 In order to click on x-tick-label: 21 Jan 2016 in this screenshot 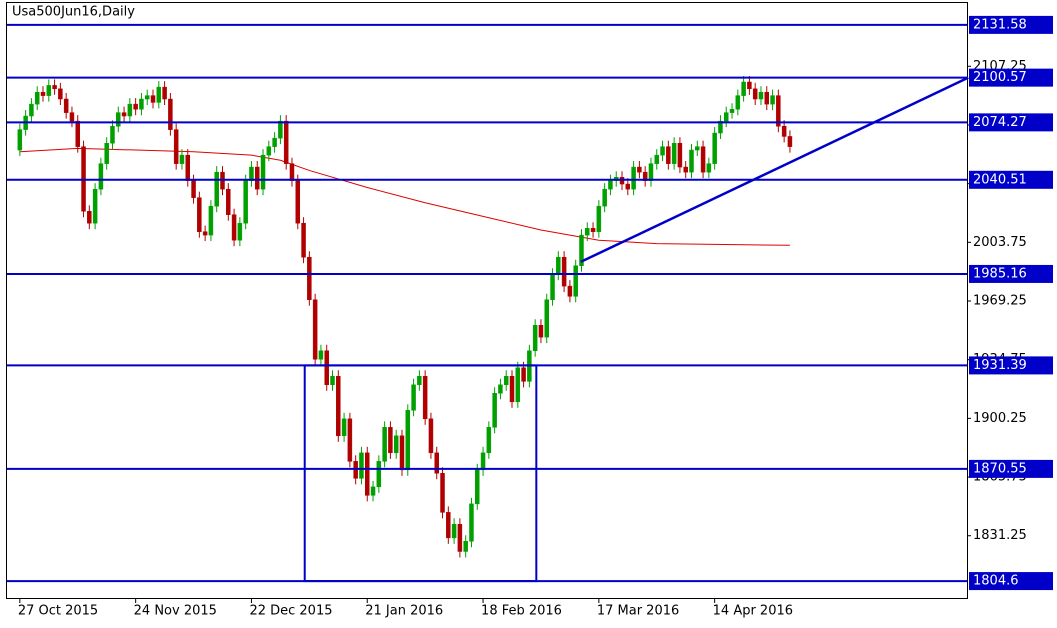, I will do `click(404, 611)`.